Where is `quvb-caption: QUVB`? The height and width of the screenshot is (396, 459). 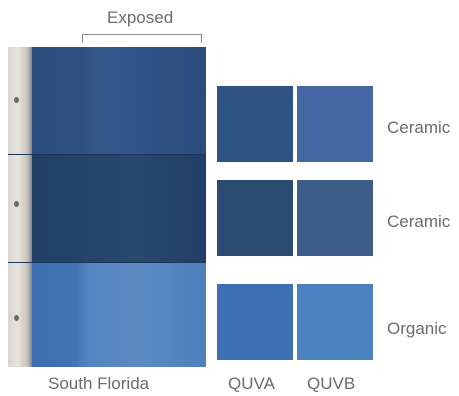 quvb-caption: QUVB is located at coordinates (331, 383).